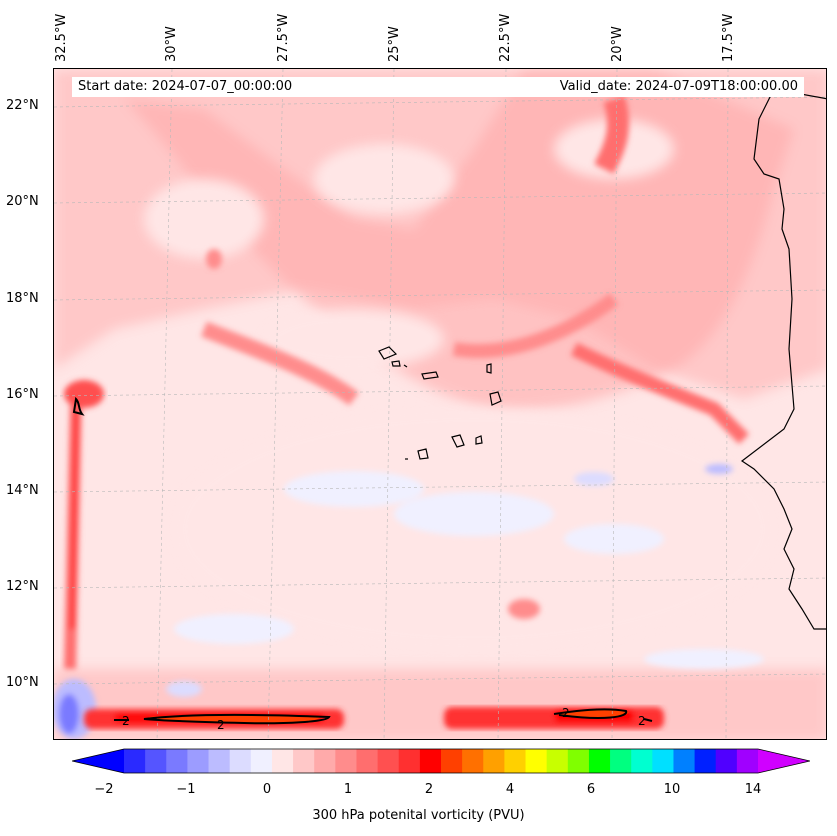  I want to click on colorbar-tick-6: 6, so click(591, 789).